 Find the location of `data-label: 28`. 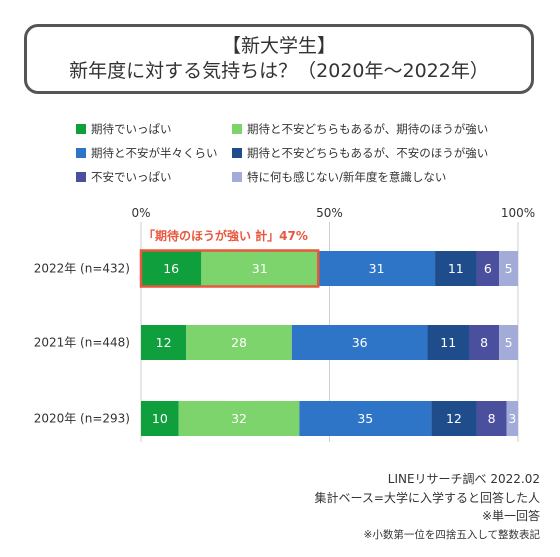

data-label: 28 is located at coordinates (239, 342).